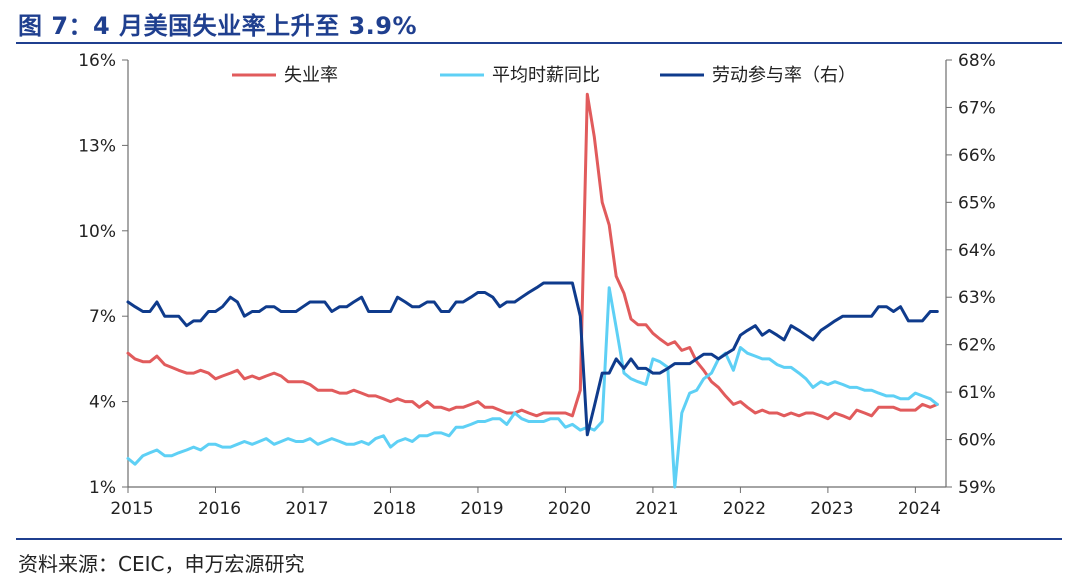 The width and height of the screenshot is (1080, 586). Describe the element at coordinates (977, 61) in the screenshot. I see `y-right-tick-label: 68%` at that location.